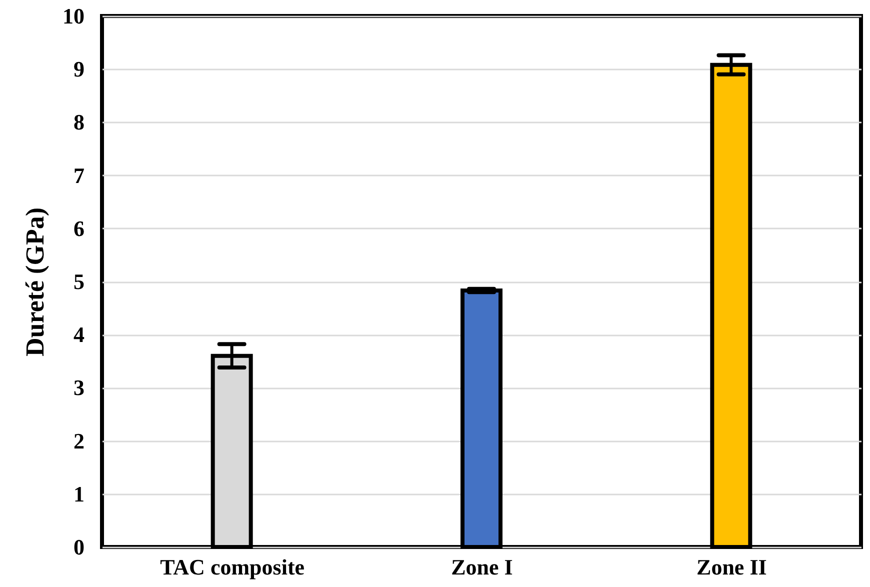  Describe the element at coordinates (731, 567) in the screenshot. I see `x-tick-label: Zone II` at that location.